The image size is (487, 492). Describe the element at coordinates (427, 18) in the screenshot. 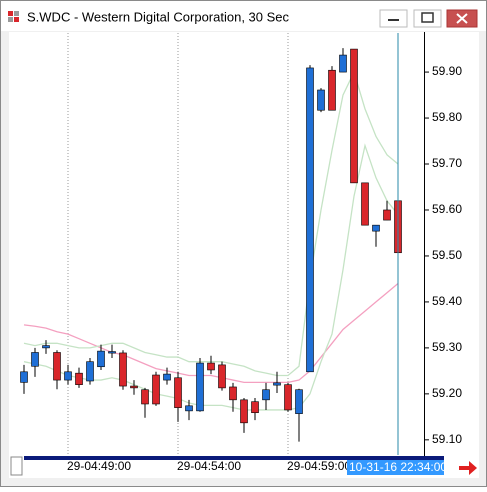

I see `maximize-button` at that location.